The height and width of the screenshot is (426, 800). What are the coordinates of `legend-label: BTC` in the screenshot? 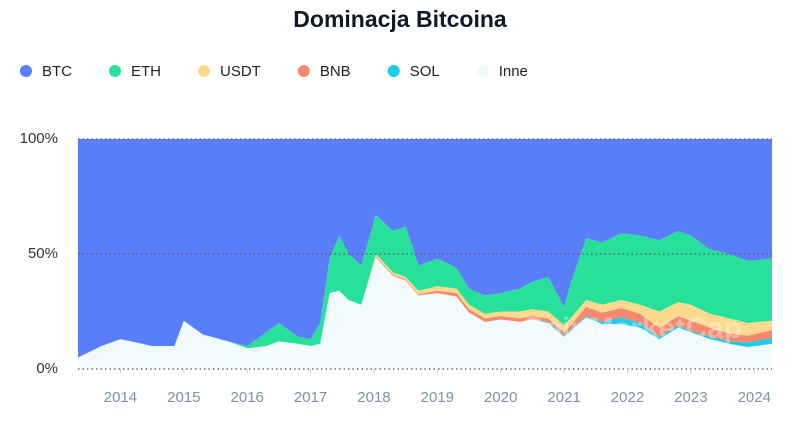 It's located at (57, 71).